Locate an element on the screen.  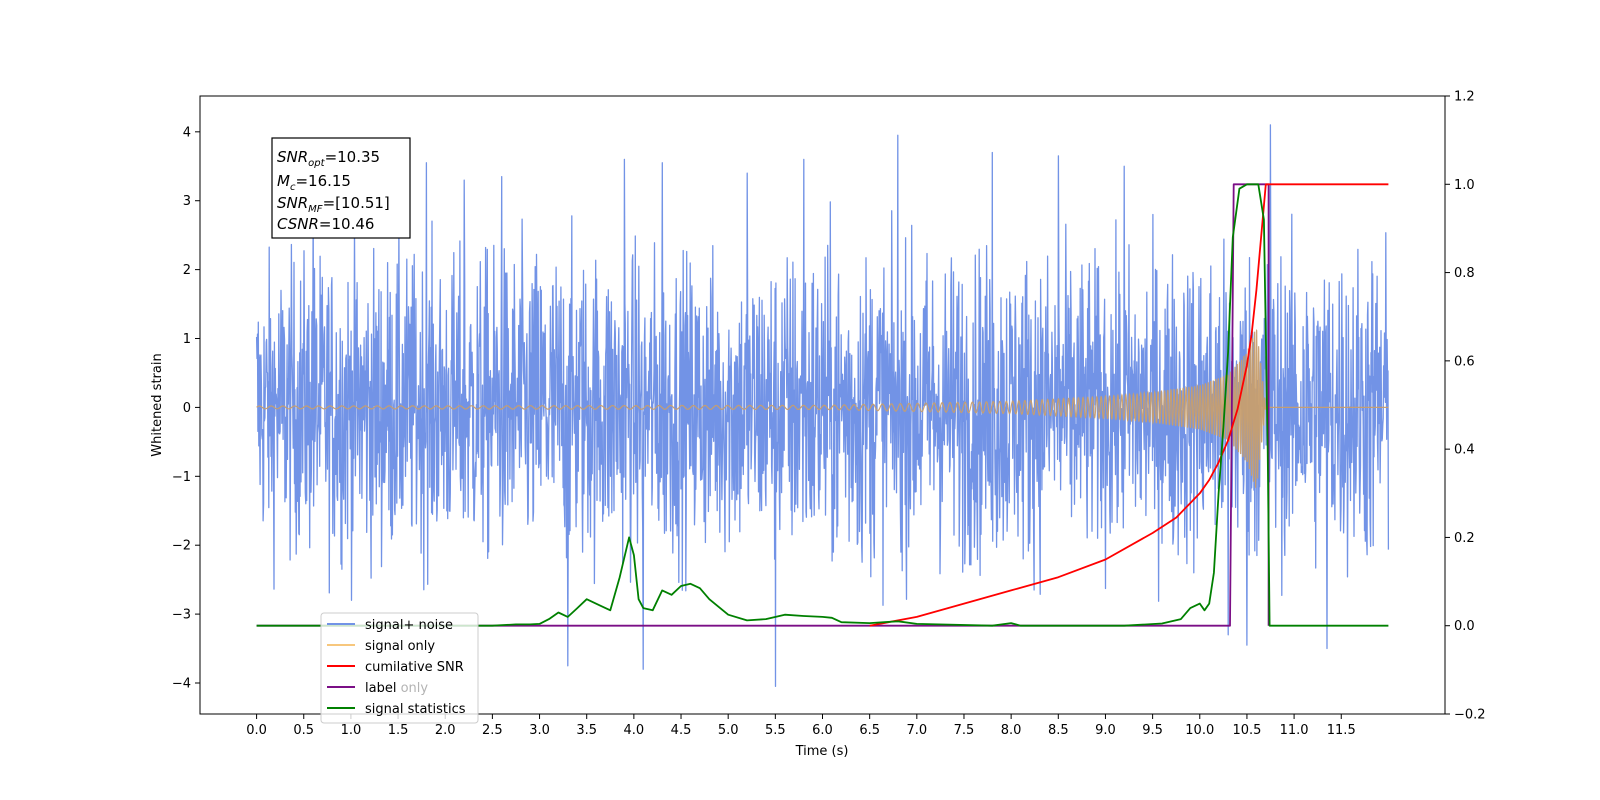
signal-only-line is located at coordinates (822, 408).